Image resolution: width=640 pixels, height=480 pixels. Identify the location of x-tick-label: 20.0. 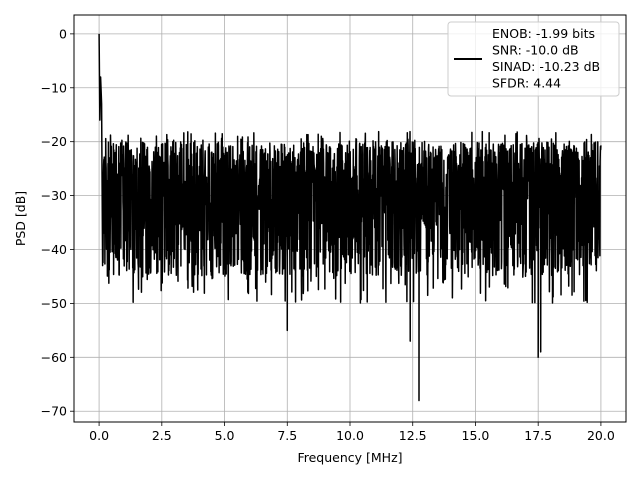
(601, 435).